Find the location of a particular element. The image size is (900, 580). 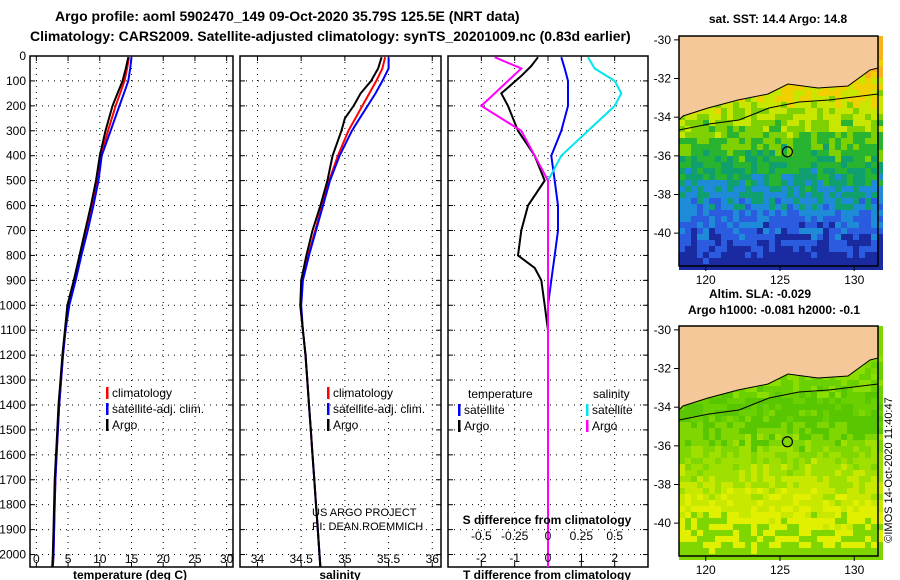

temperature-legend-swatch is located at coordinates (107, 409).